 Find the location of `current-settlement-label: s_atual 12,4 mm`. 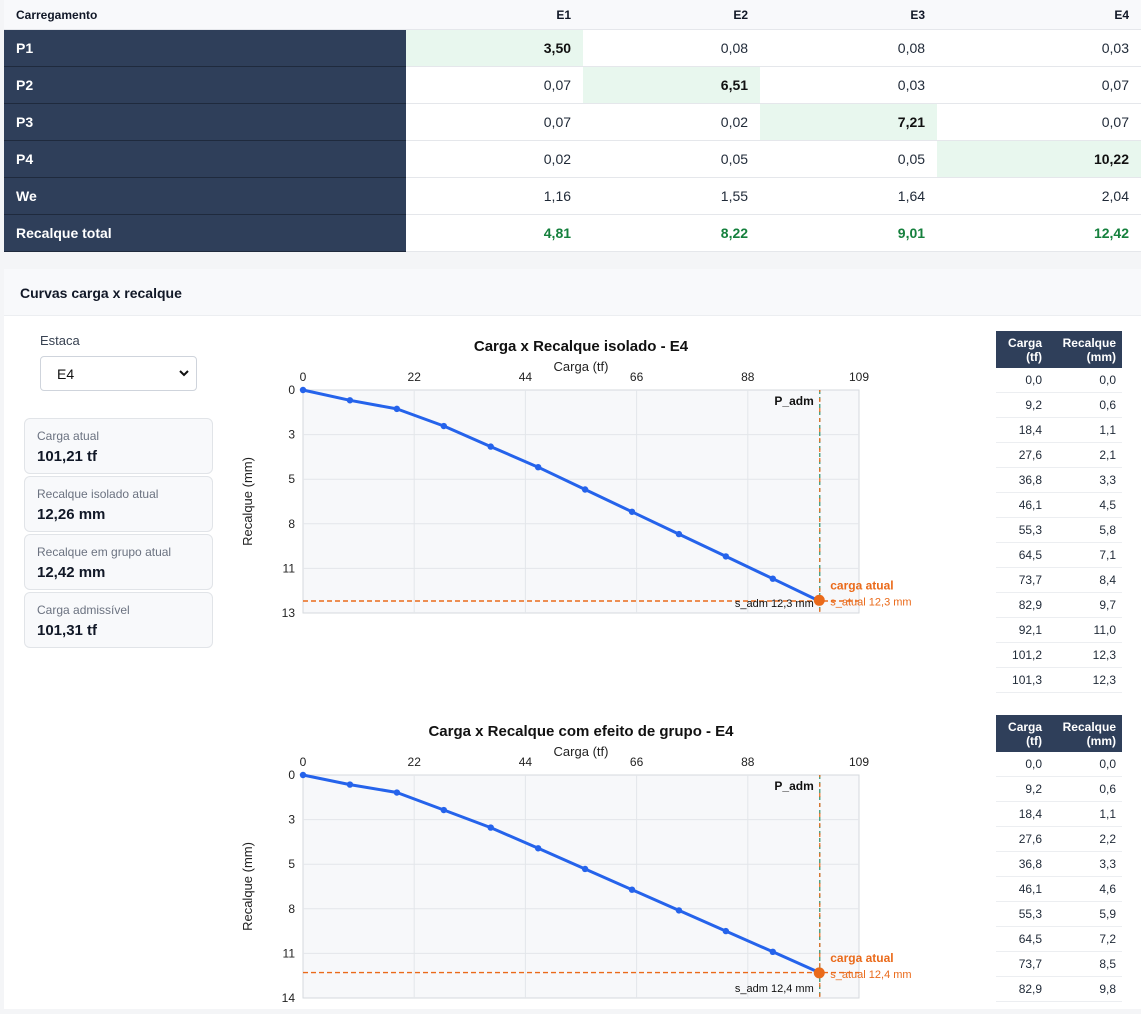

current-settlement-label: s_atual 12,4 mm is located at coordinates (870, 975).